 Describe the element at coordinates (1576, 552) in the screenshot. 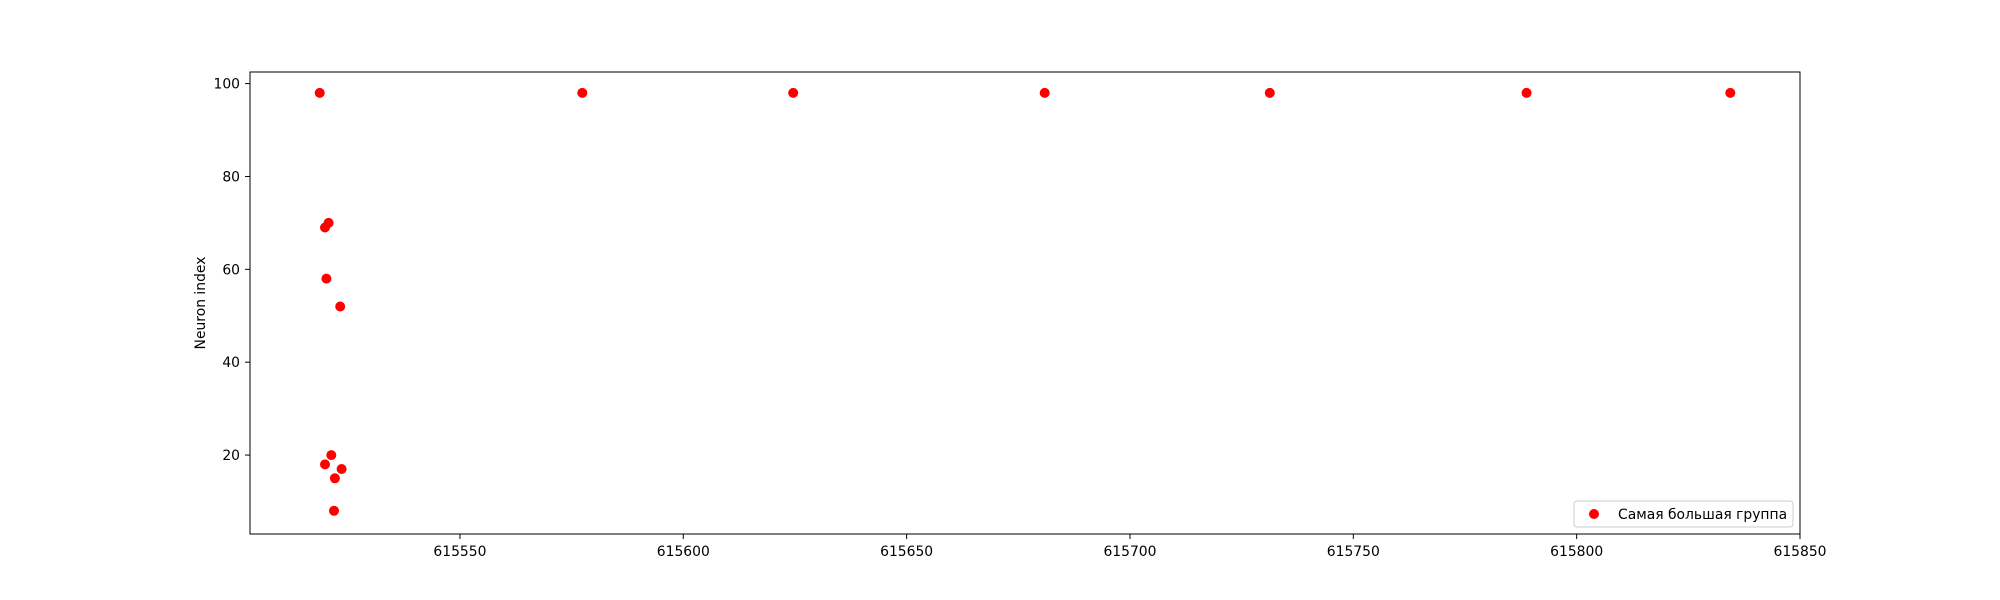

I see `x-tick-label: 615800` at that location.